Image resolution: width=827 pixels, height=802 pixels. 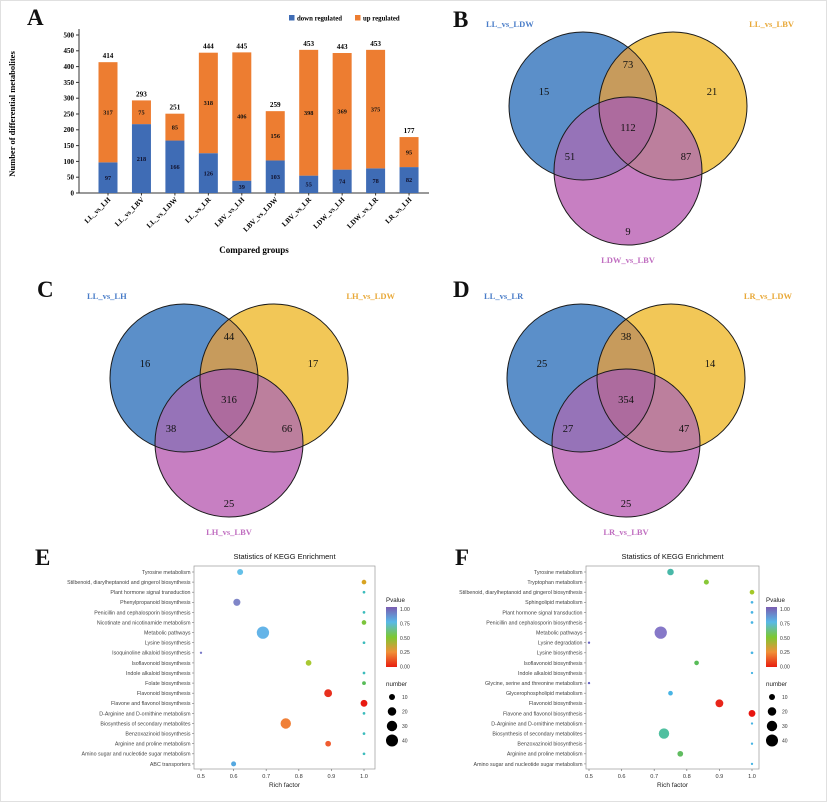 What do you see at coordinates (162, 212) in the screenshot?
I see `x-tick-label: LL_vs_LDW` at bounding box center [162, 212].